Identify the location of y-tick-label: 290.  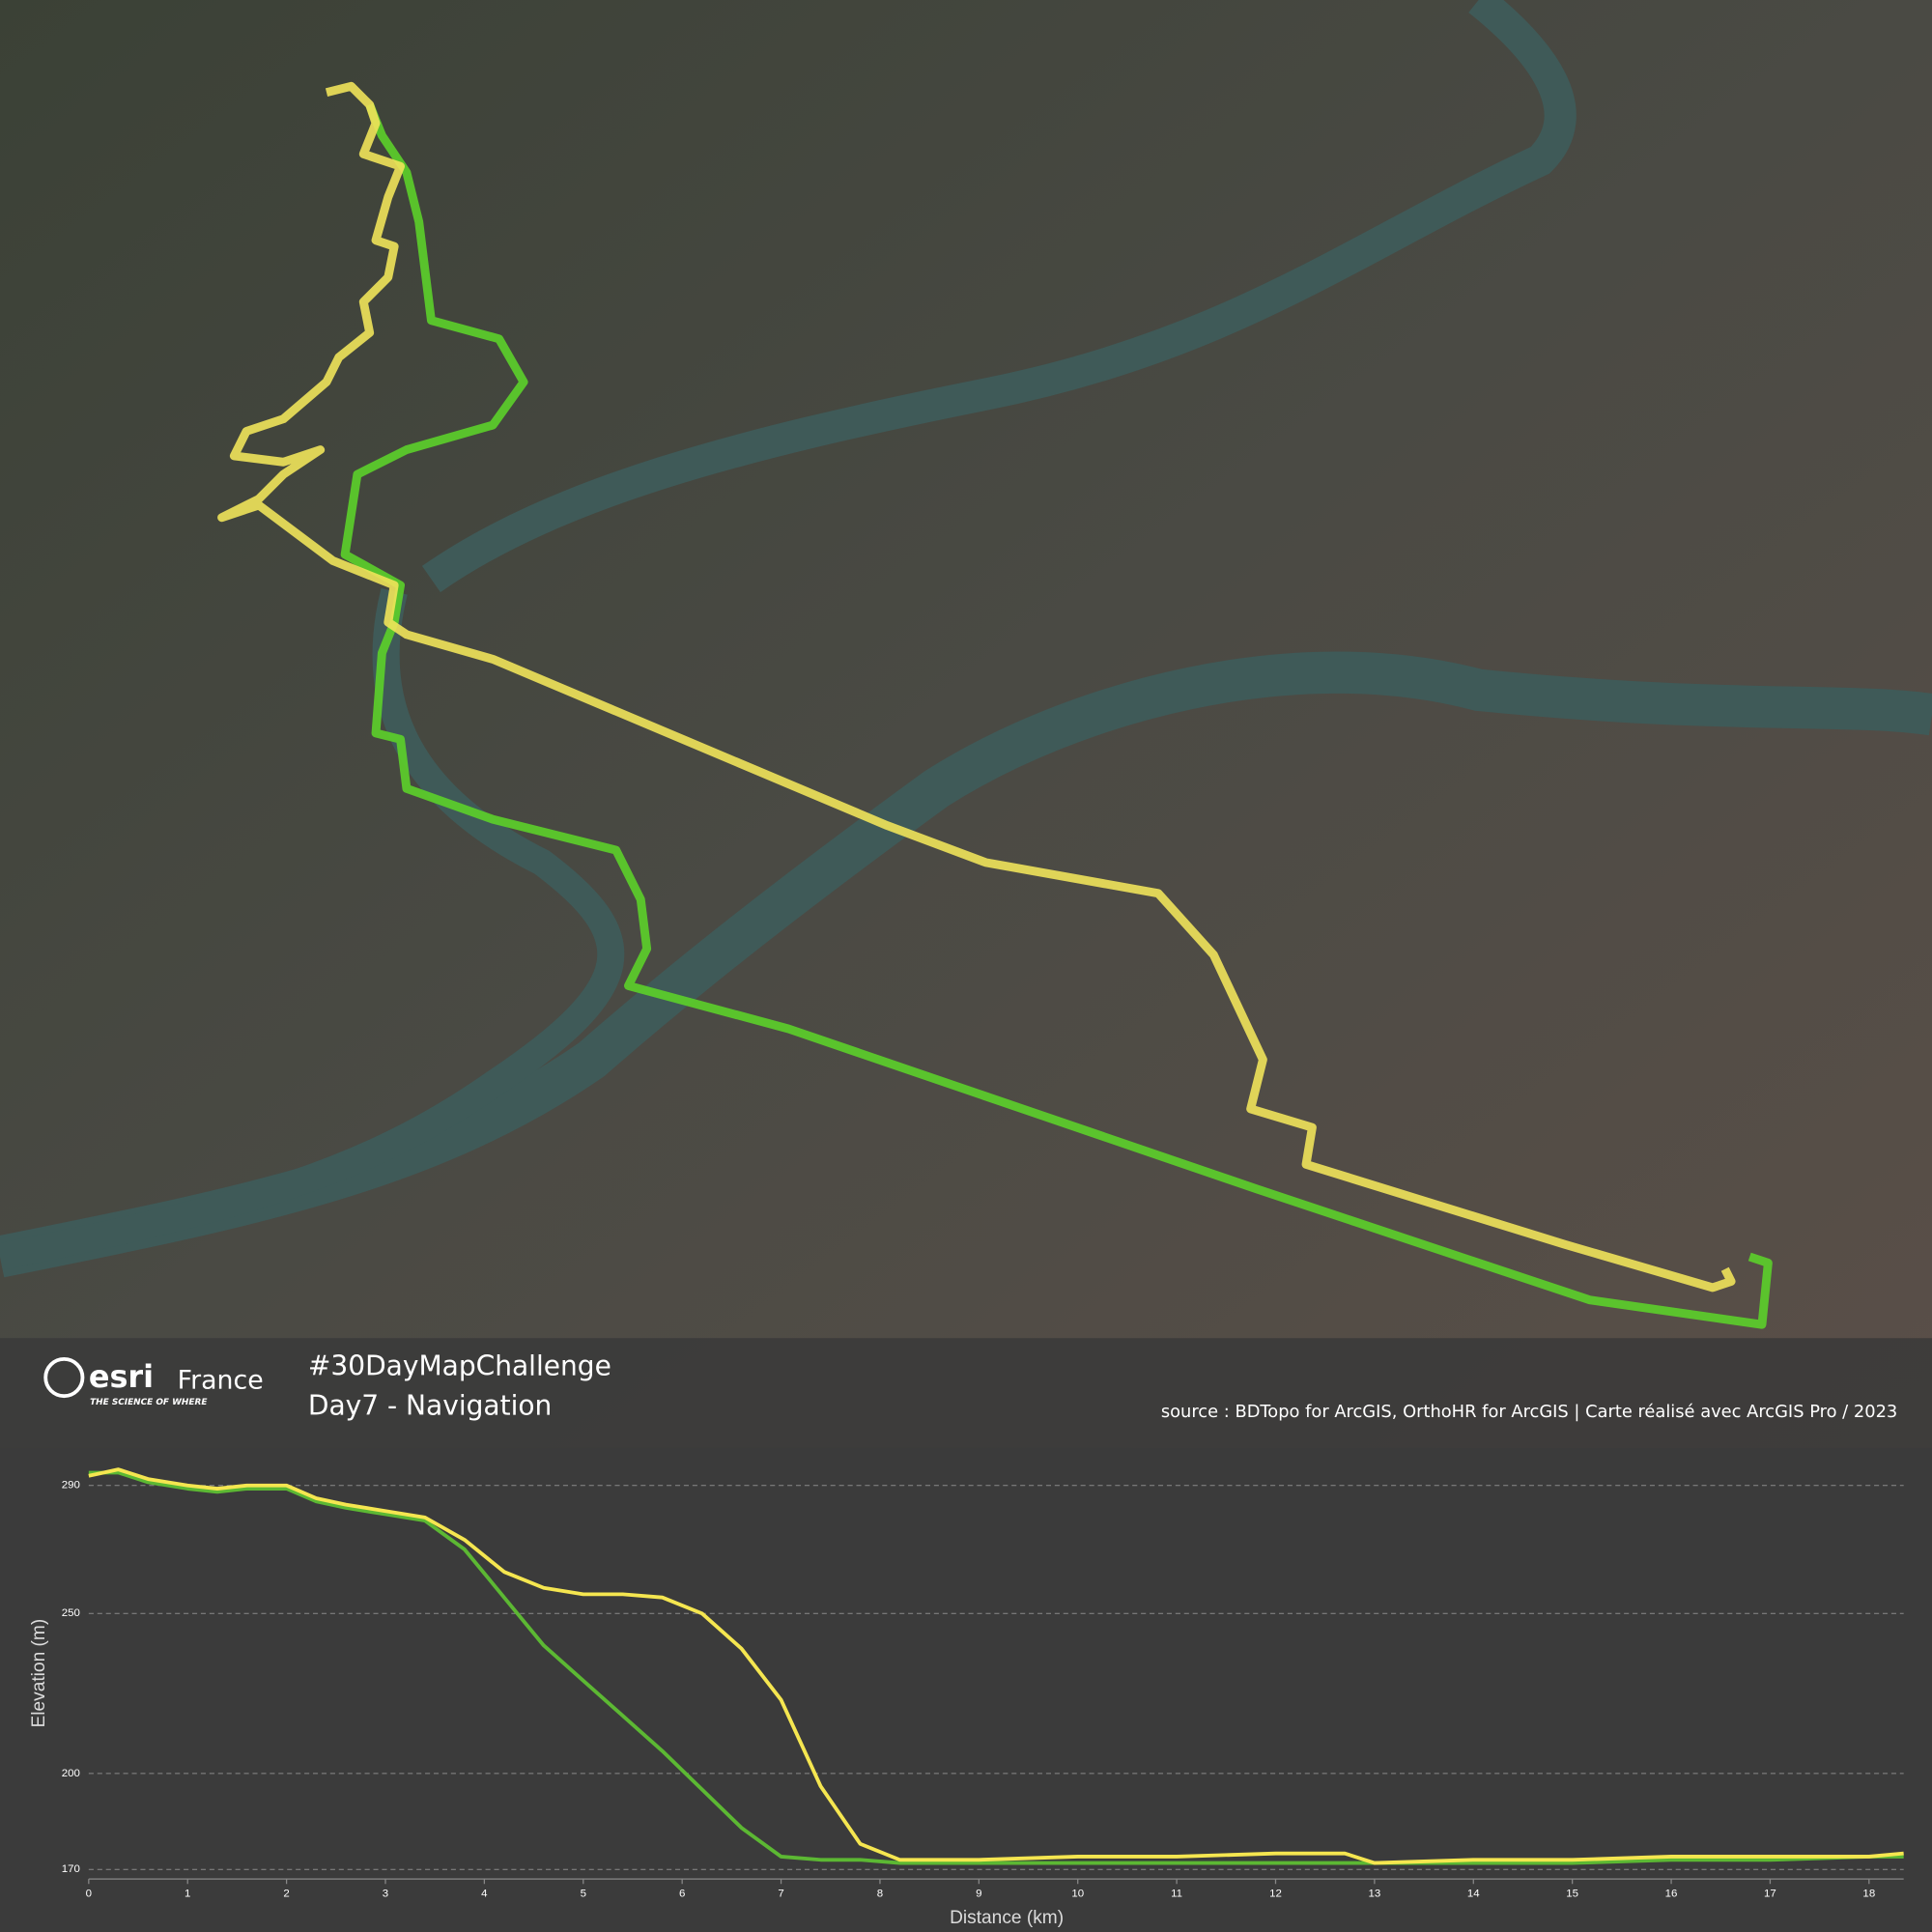
(71, 1486).